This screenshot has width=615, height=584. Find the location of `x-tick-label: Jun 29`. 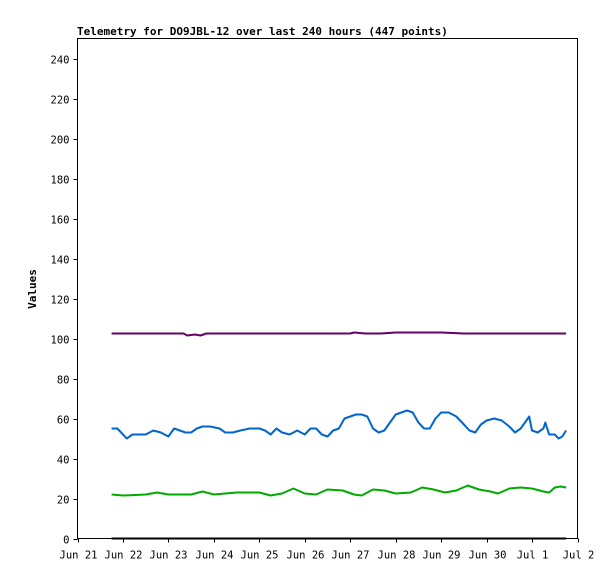

x-tick-label: Jun 29 is located at coordinates (442, 556).